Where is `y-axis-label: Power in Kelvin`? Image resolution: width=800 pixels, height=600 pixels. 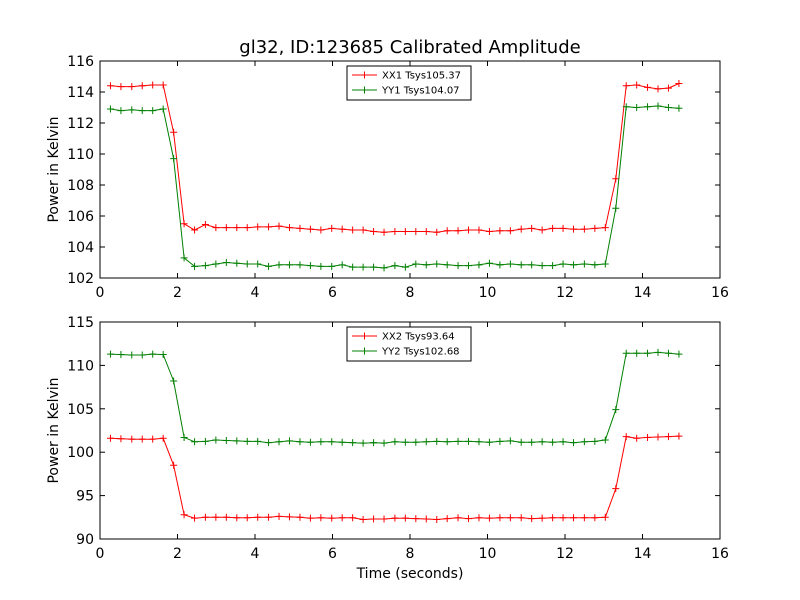 y-axis-label: Power in Kelvin is located at coordinates (54, 430).